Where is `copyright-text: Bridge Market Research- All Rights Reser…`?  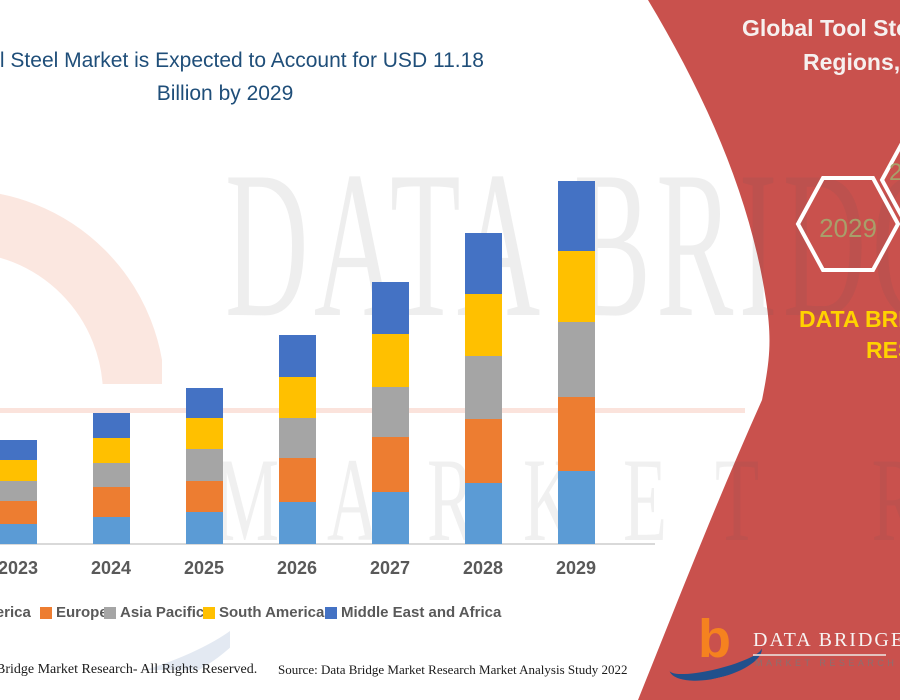
copyright-text: Bridge Market Research- All Rights Reser… is located at coordinates (129, 669).